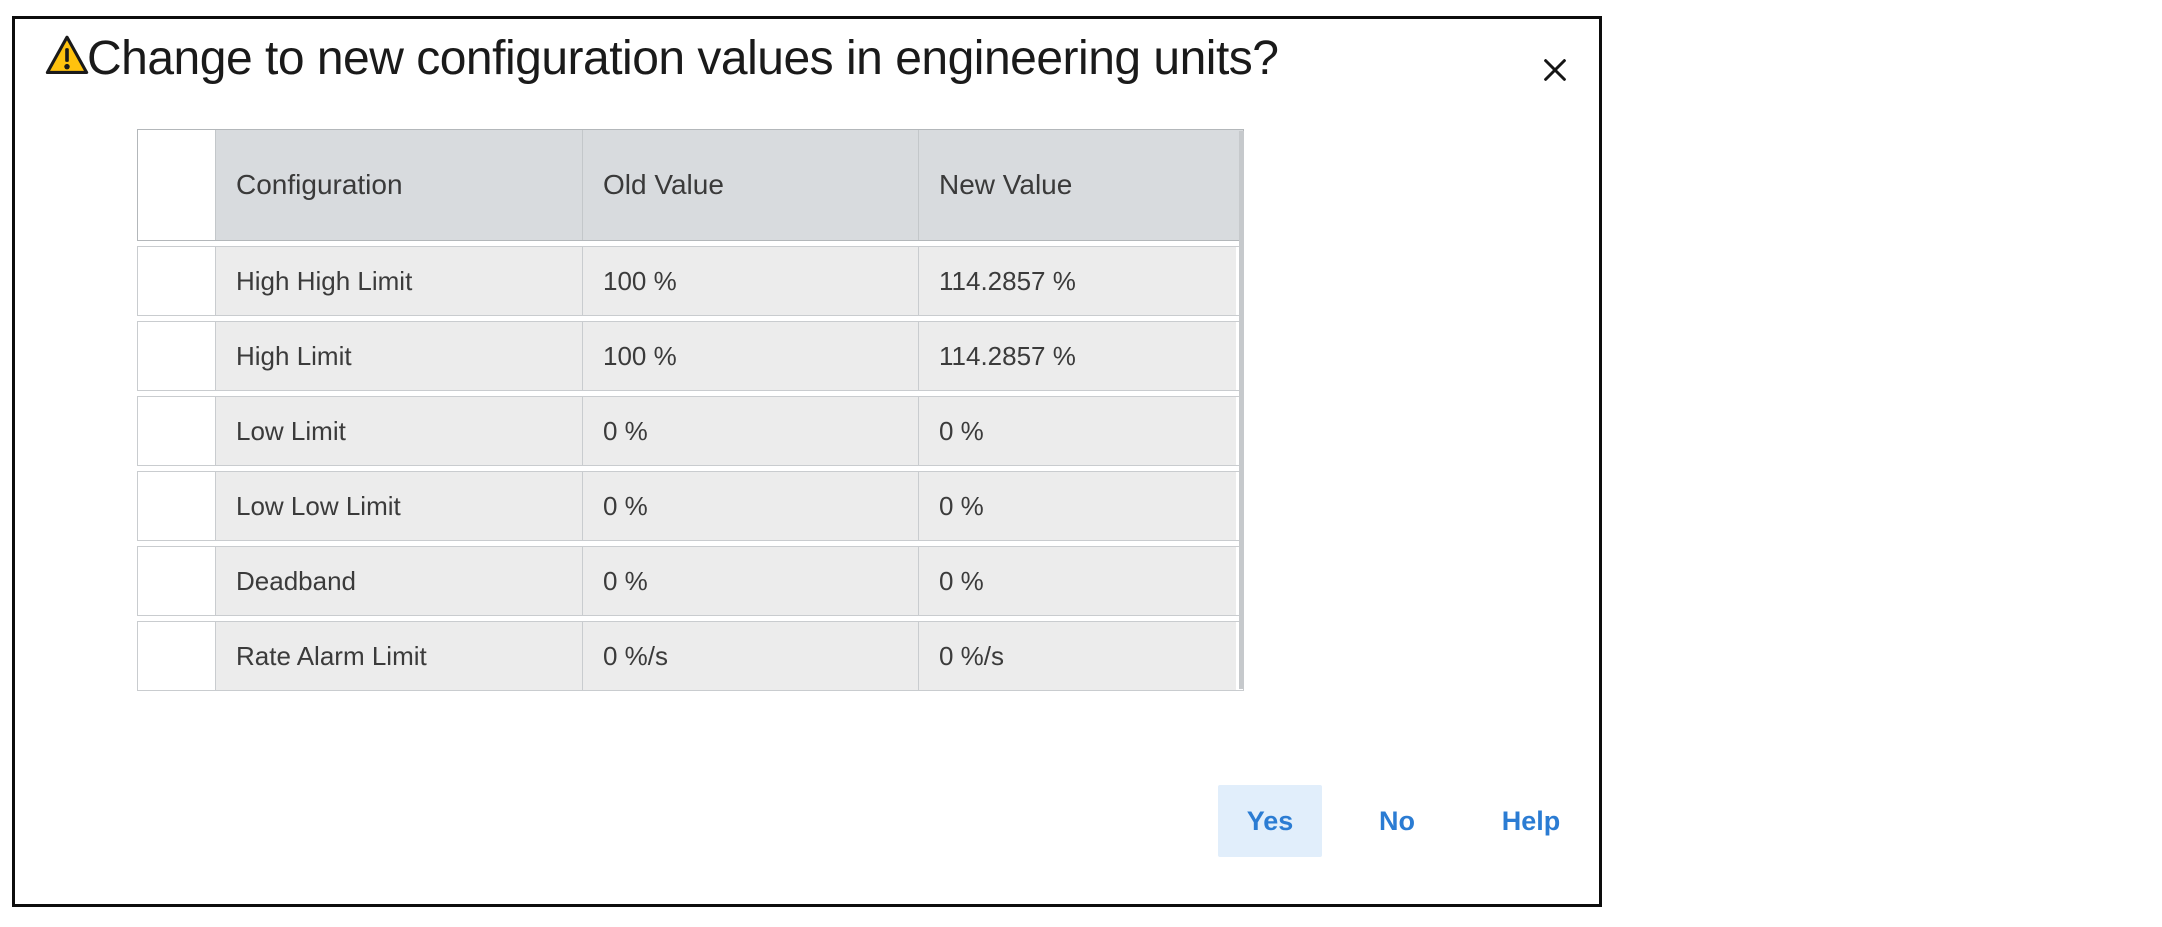 Image resolution: width=2162 pixels, height=927 pixels. I want to click on table-row: High High Limit 100 % 114.2857 %, so click(690, 281).